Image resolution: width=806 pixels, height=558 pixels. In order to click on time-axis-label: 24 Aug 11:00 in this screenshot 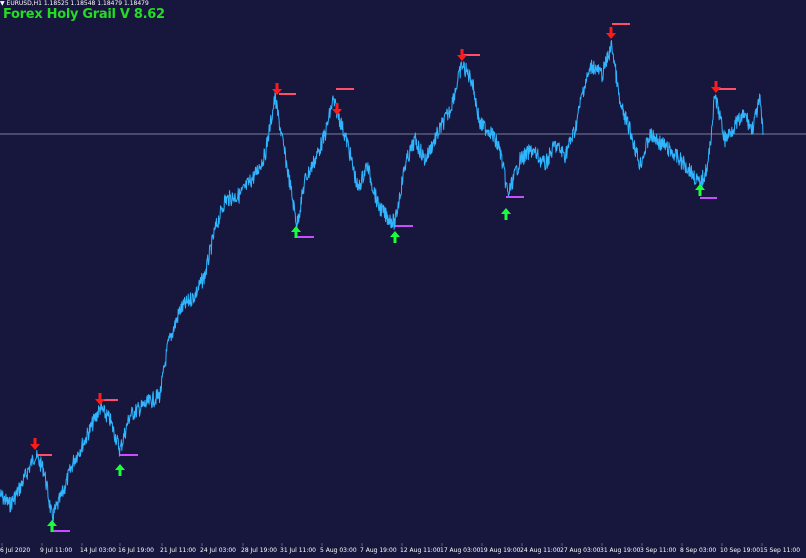, I will do `click(540, 550)`.